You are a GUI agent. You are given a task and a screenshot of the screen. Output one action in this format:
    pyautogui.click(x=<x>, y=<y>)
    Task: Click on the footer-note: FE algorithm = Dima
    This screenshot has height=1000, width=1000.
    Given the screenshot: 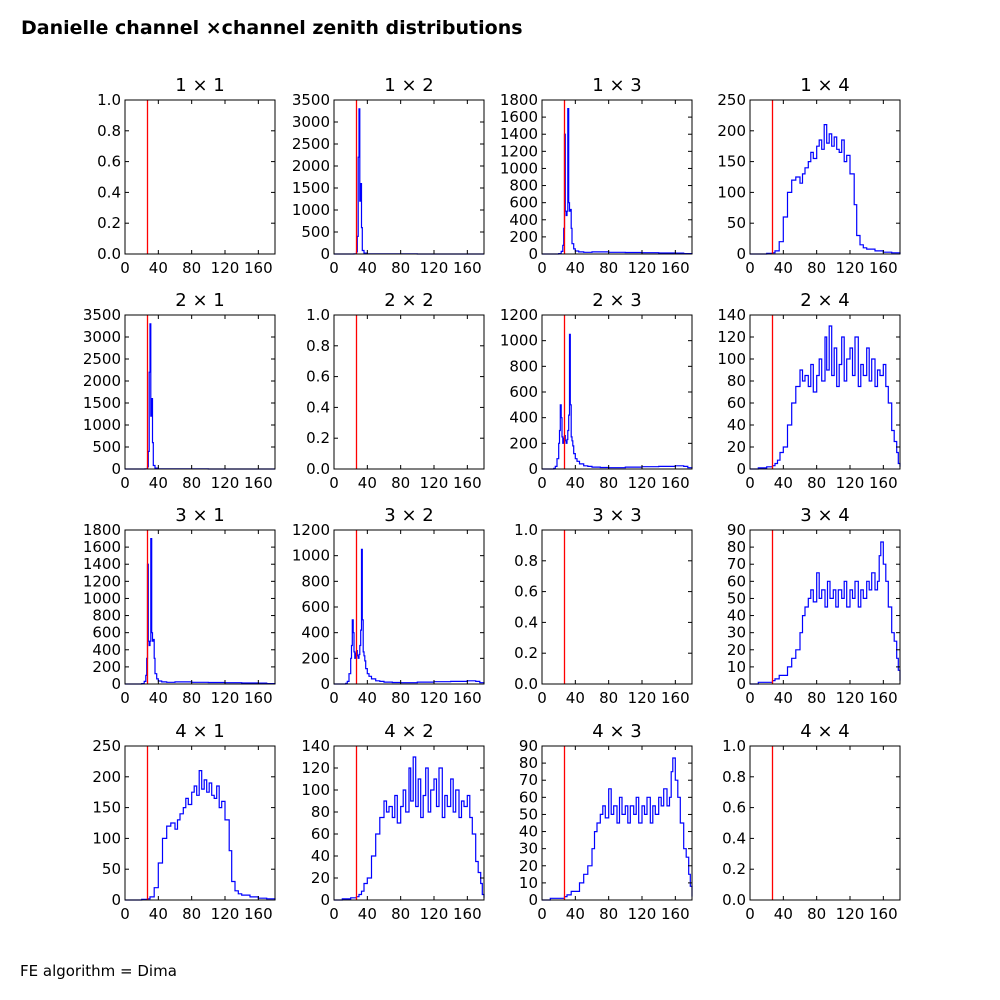 What is the action you would take?
    pyautogui.click(x=98, y=971)
    